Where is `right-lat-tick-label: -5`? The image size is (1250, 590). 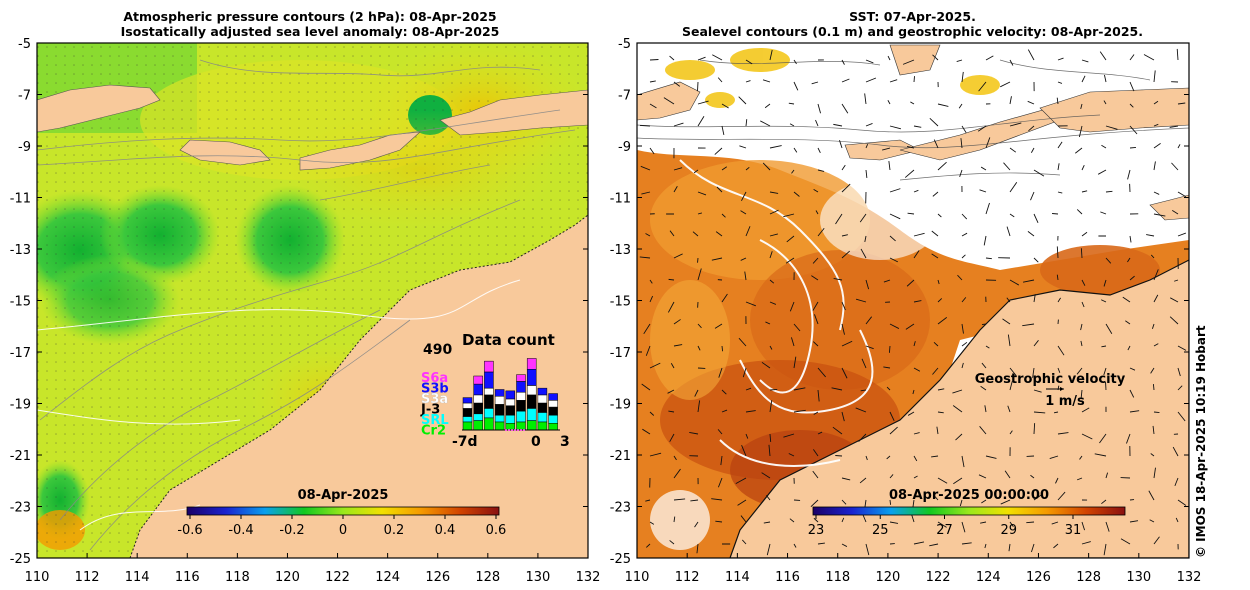
right-lat-tick-label: -5 is located at coordinates (624, 44).